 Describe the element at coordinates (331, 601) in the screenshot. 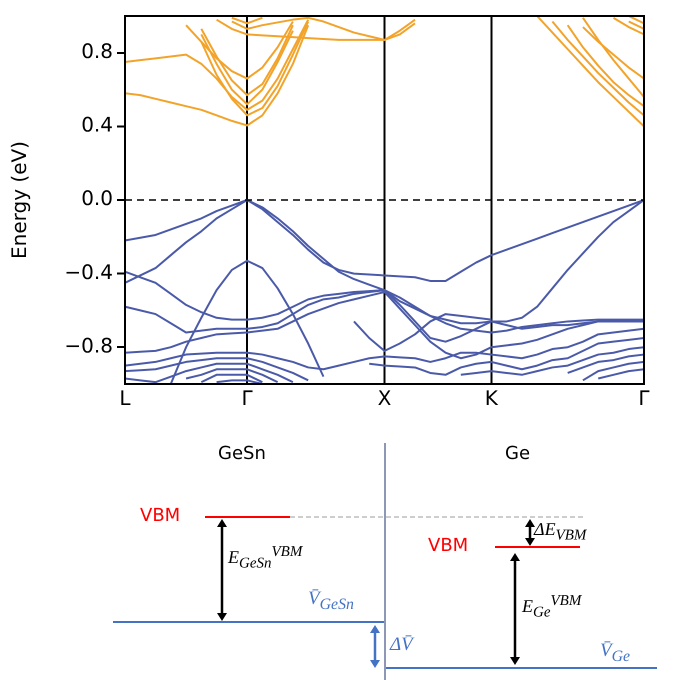

I see `text: V̄$_{GeSn}$` at that location.